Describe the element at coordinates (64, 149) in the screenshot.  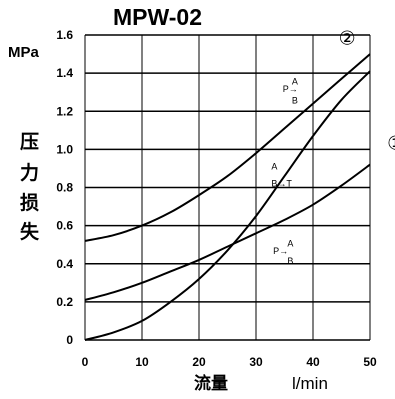
I see `y-tick-label: 1.0` at that location.